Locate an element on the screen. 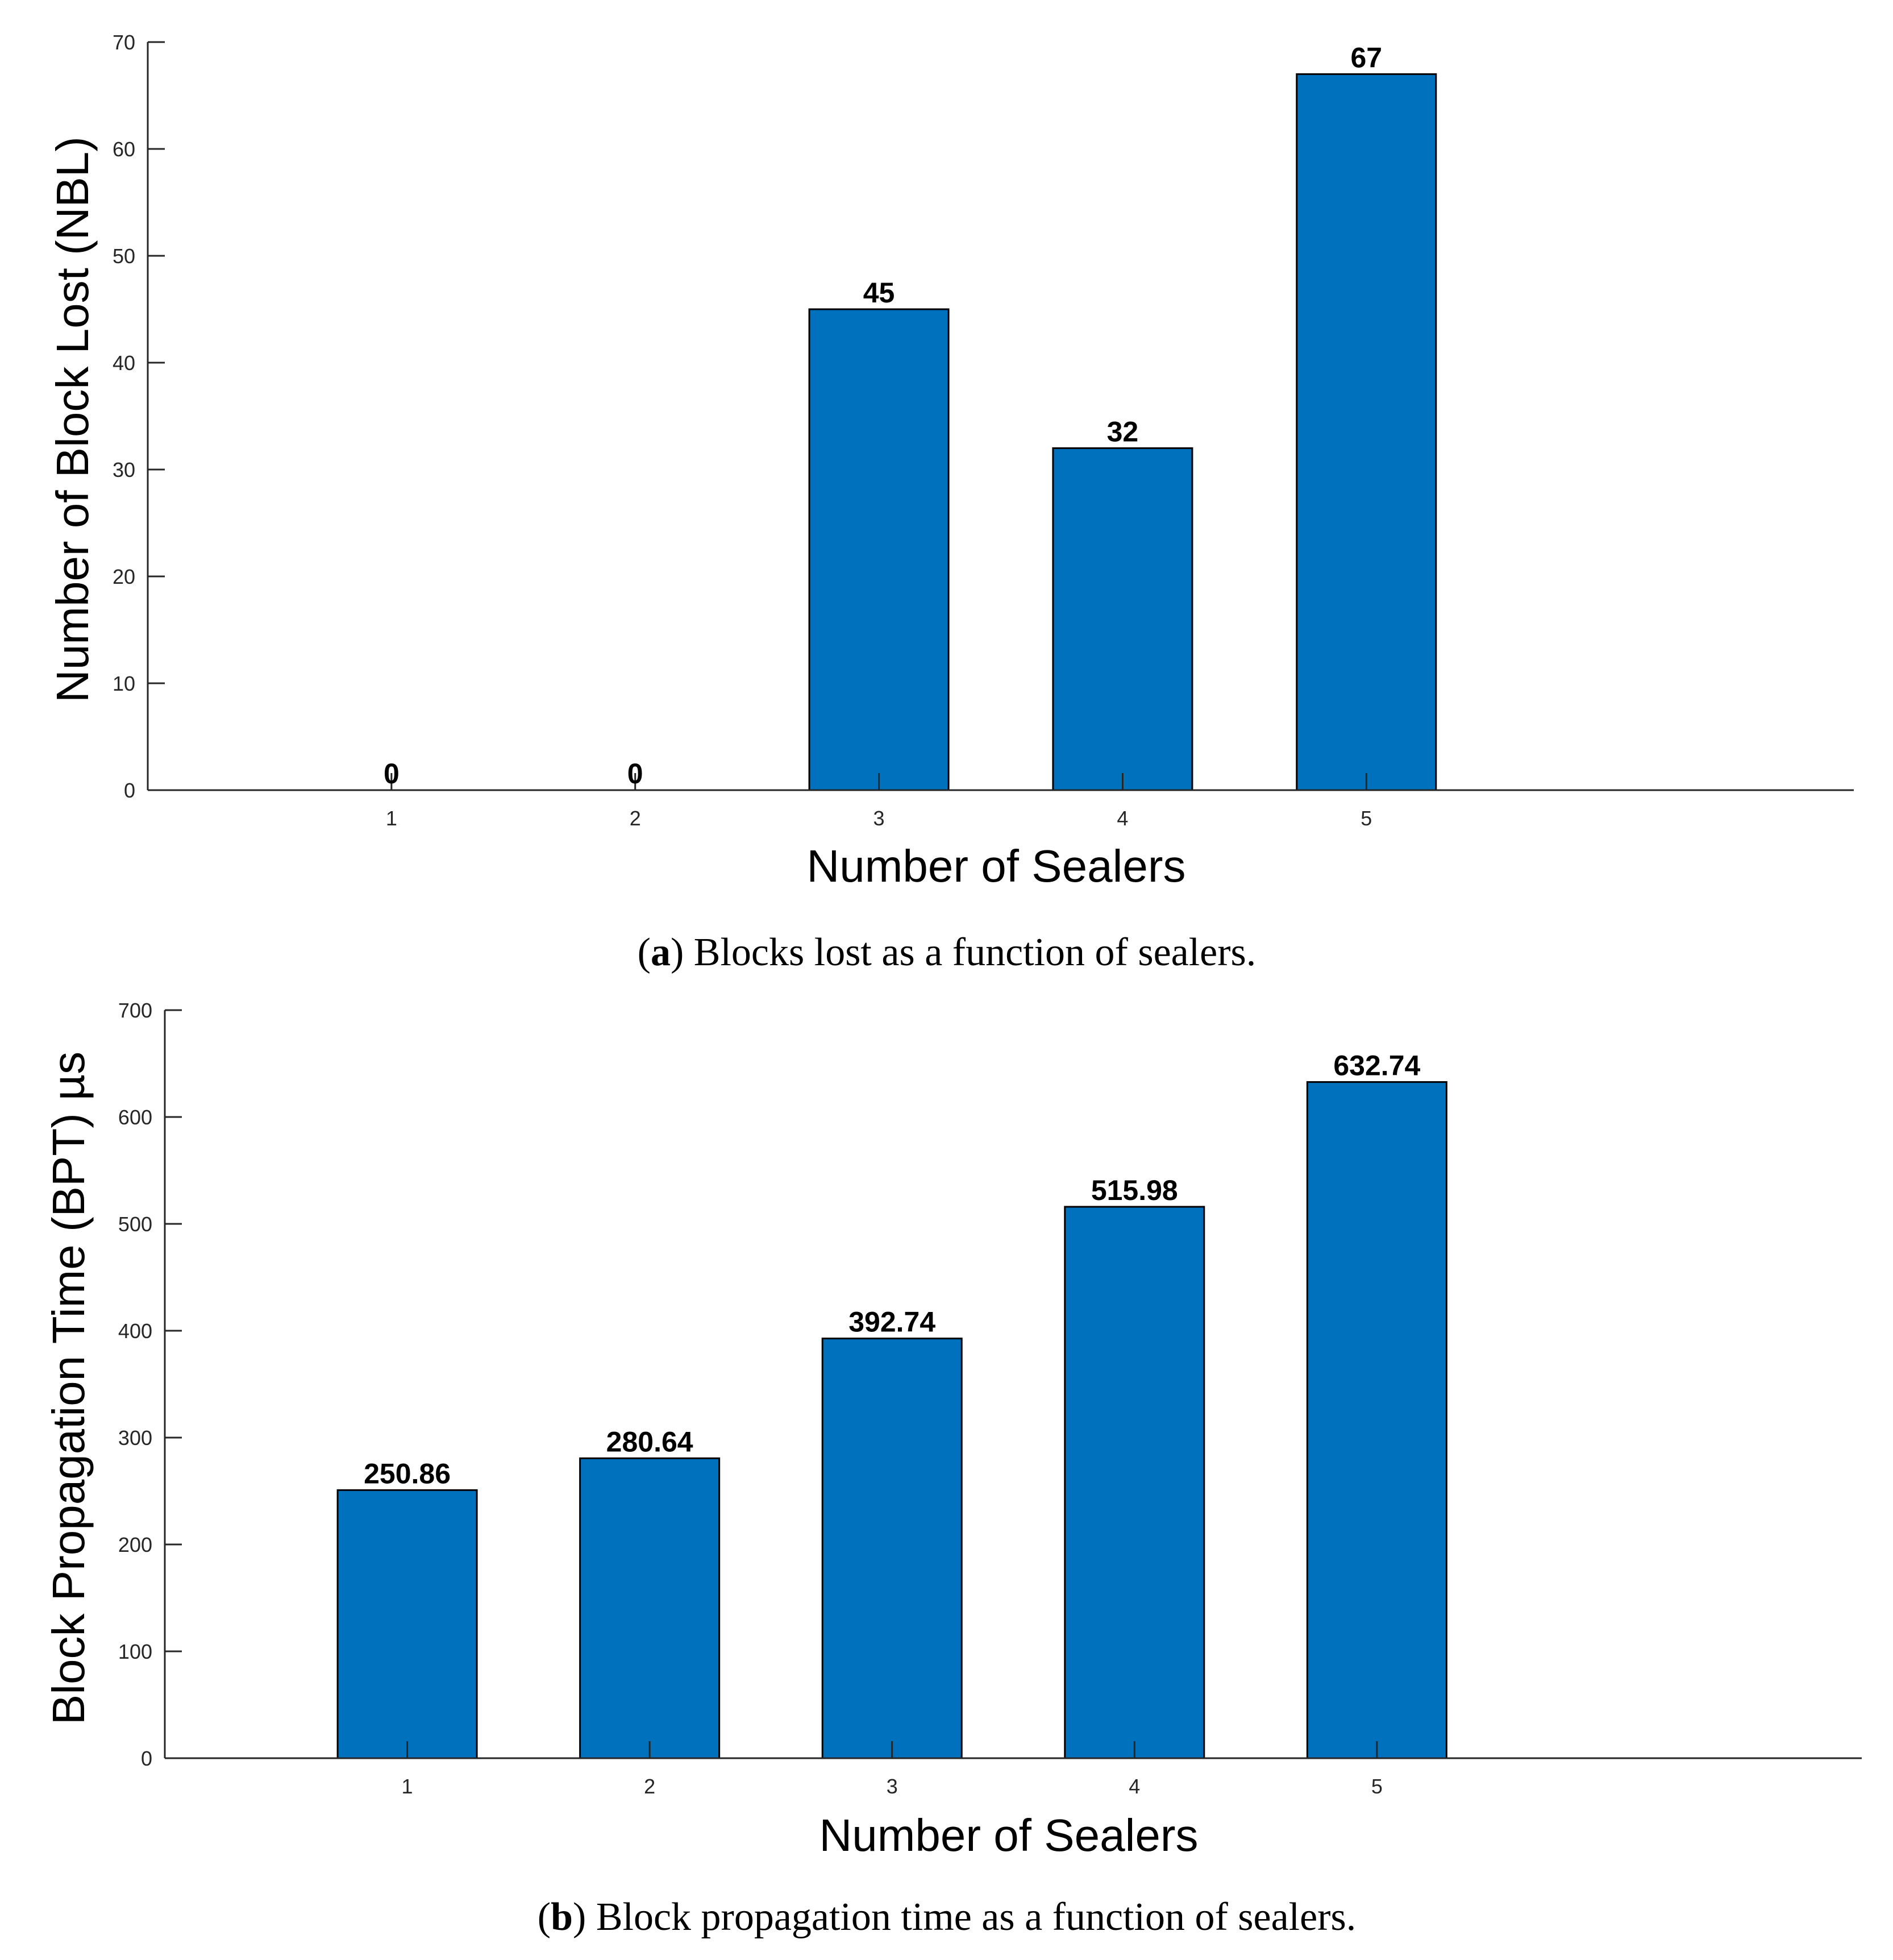 The width and height of the screenshot is (1893, 1960). chart-b-ytick-label: 100 is located at coordinates (135, 1651).